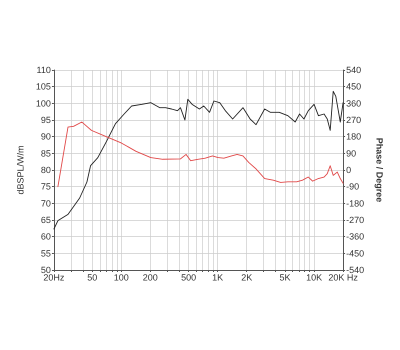 This screenshot has height=350, width=400. Describe the element at coordinates (355, 270) in the screenshot. I see `y2-tick-label: -540` at that location.